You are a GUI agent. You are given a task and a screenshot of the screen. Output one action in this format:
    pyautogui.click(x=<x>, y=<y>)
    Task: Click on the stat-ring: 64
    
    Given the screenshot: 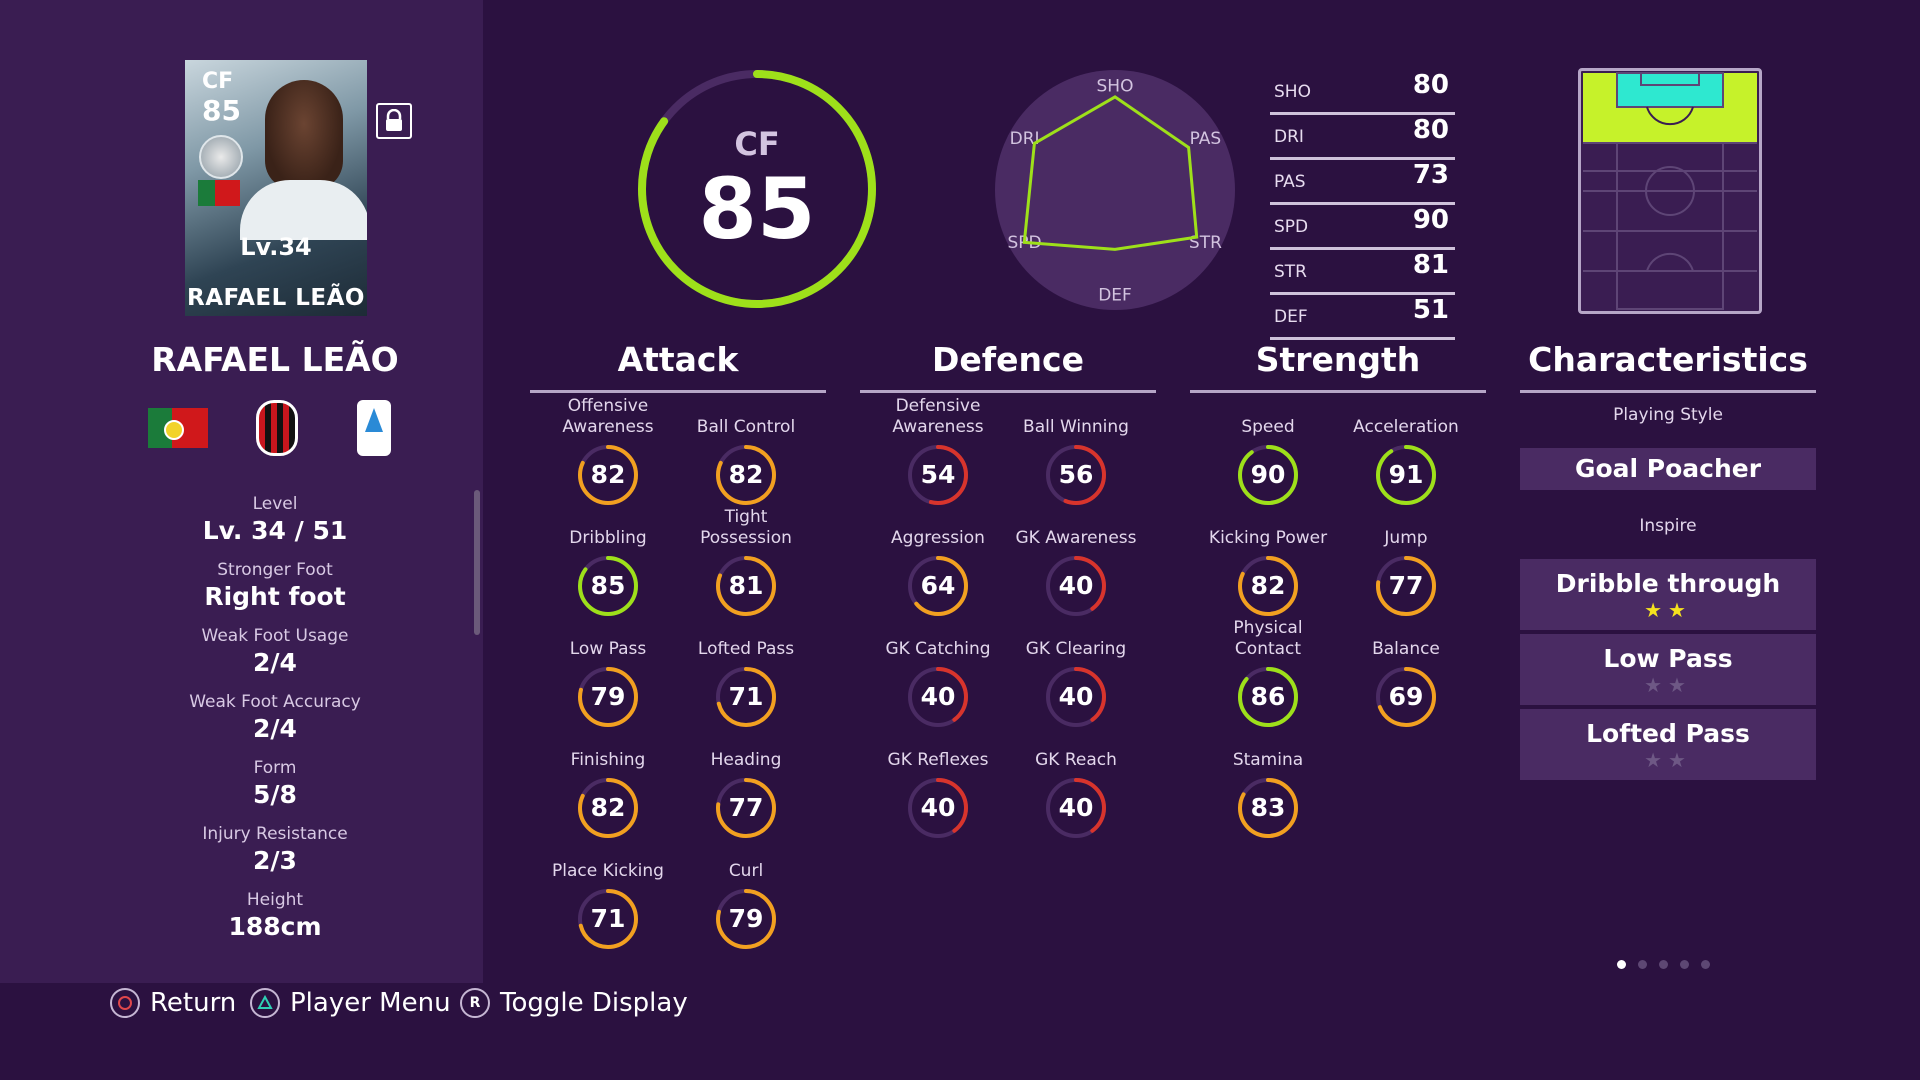 What is the action you would take?
    pyautogui.click(x=938, y=586)
    